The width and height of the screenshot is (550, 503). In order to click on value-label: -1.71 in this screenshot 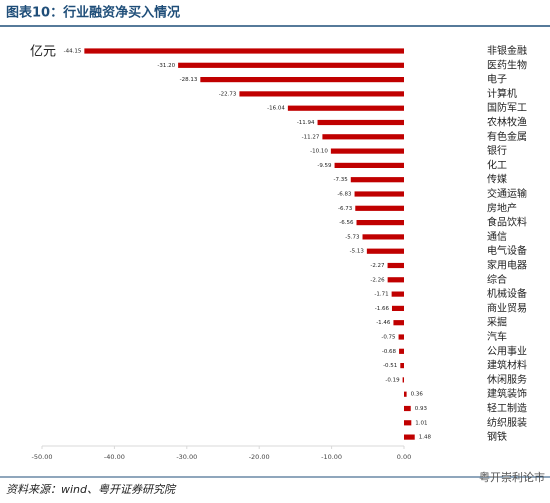, I will do `click(381, 295)`.